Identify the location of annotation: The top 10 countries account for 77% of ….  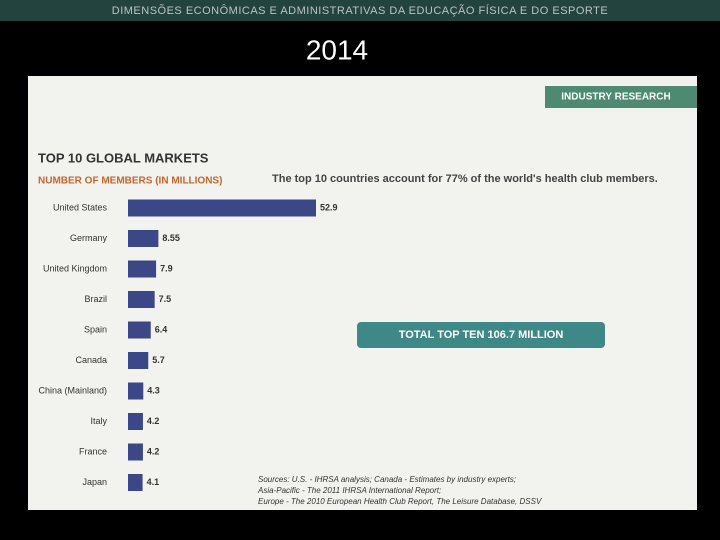
(465, 179).